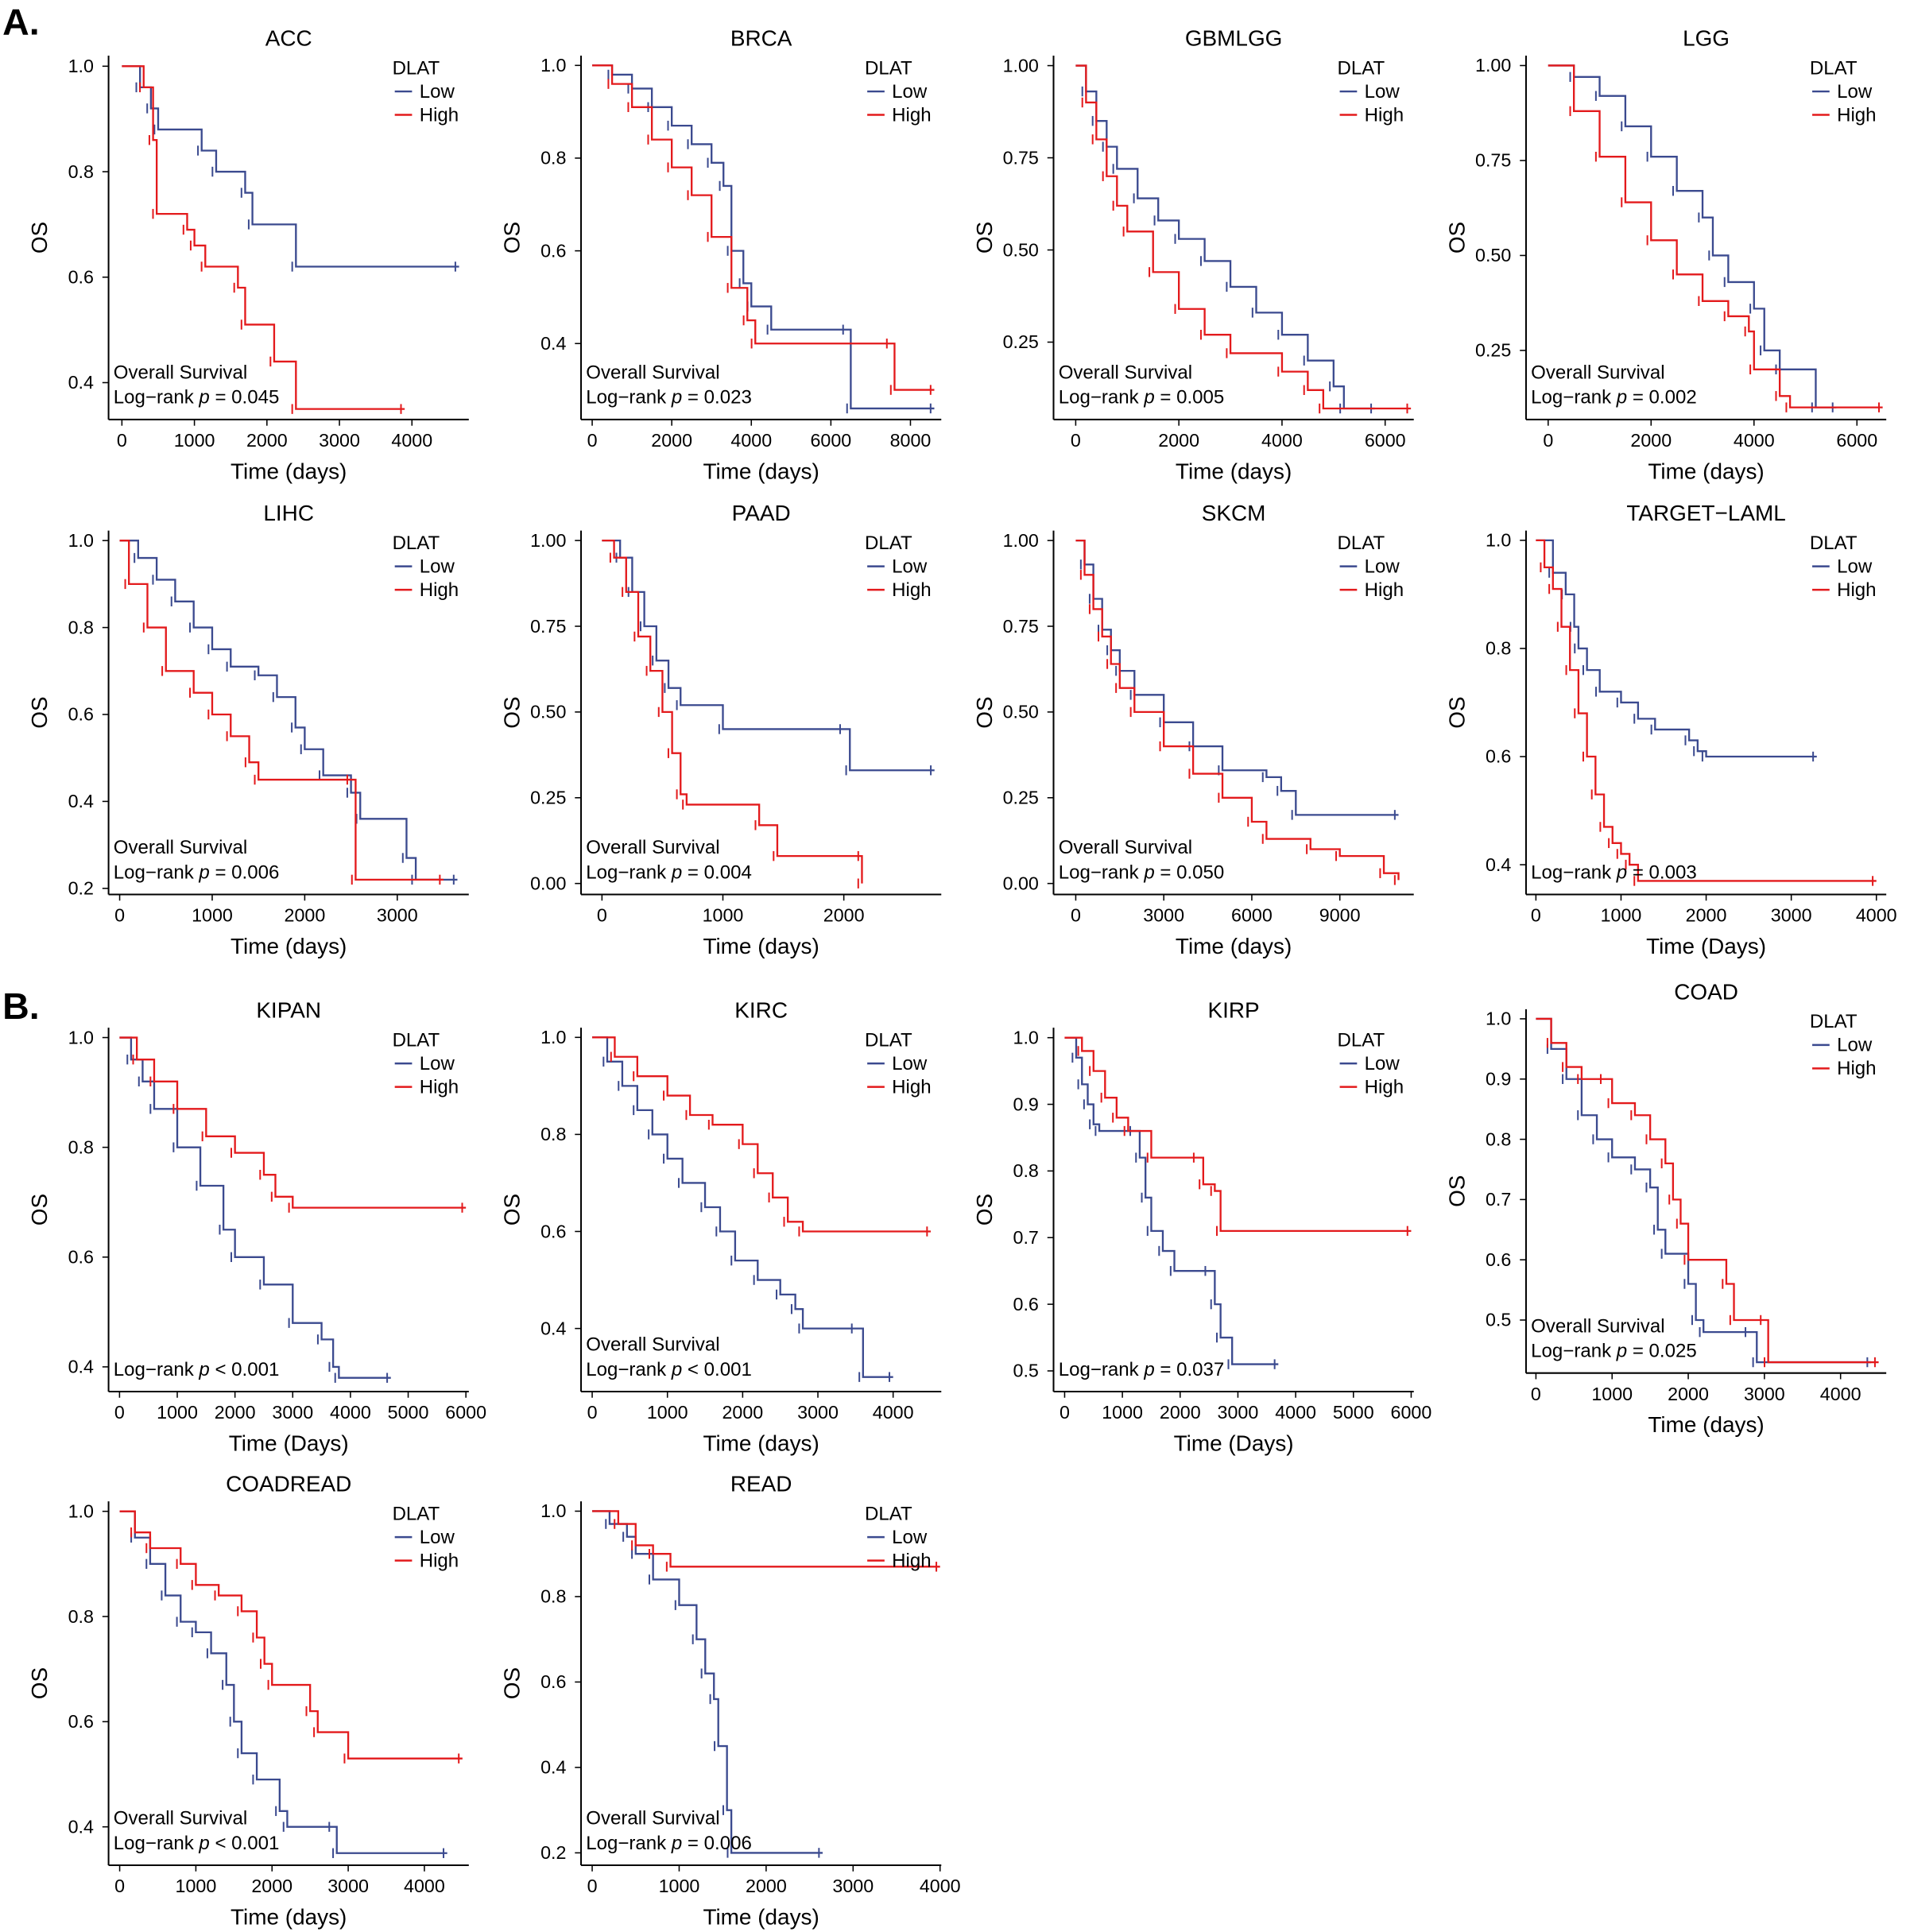  I want to click on x-tick-label: 9000, so click(1340, 915).